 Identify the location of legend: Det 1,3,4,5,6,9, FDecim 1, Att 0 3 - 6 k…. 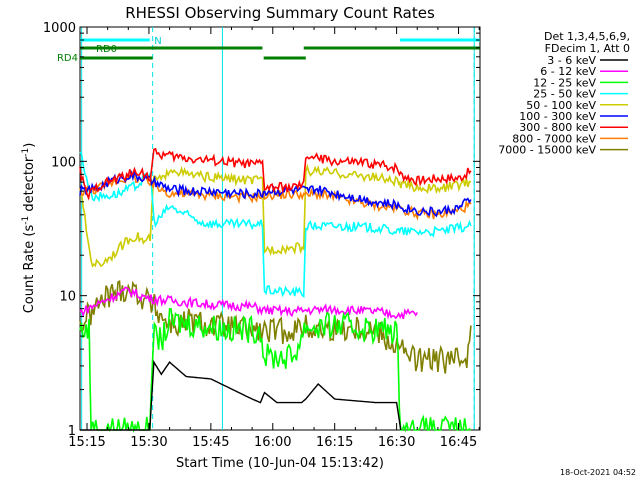
(564, 93).